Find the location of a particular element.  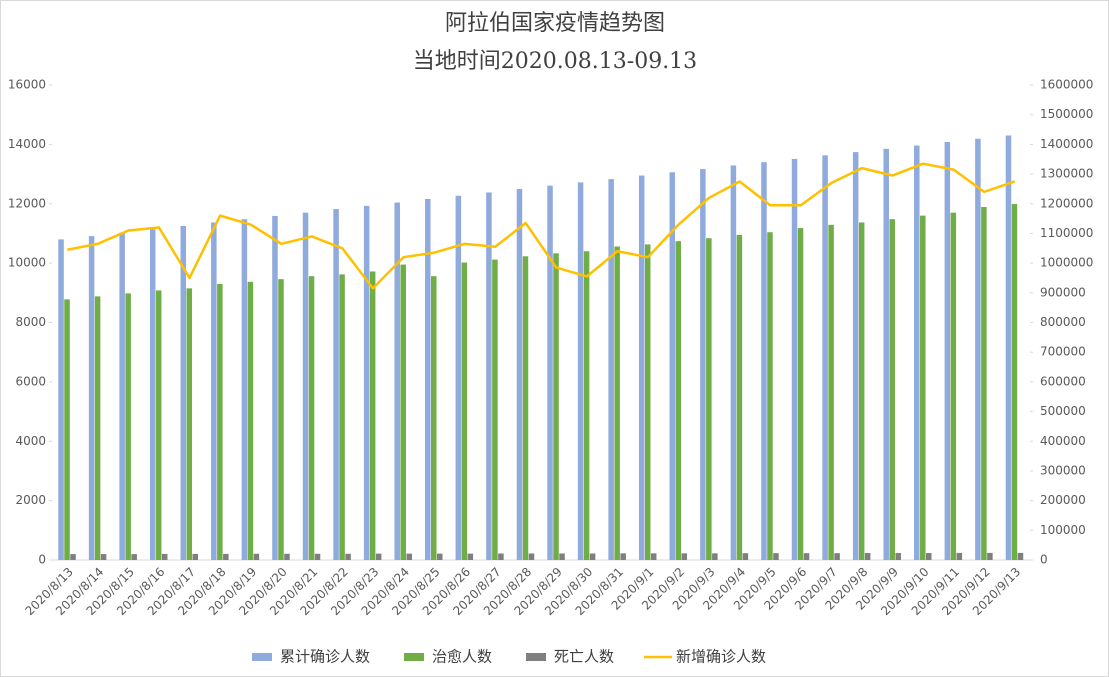

y-tick-label: 8000 is located at coordinates (30, 322).